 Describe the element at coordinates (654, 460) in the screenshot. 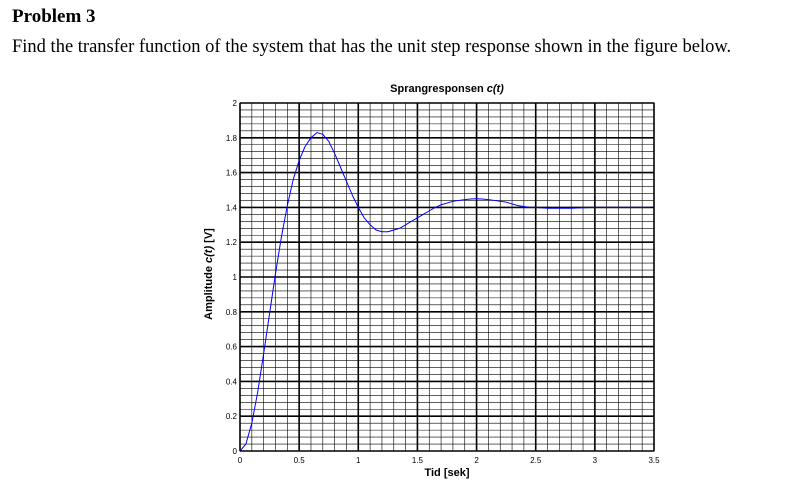

I see `x-tick-label: 3.5` at that location.